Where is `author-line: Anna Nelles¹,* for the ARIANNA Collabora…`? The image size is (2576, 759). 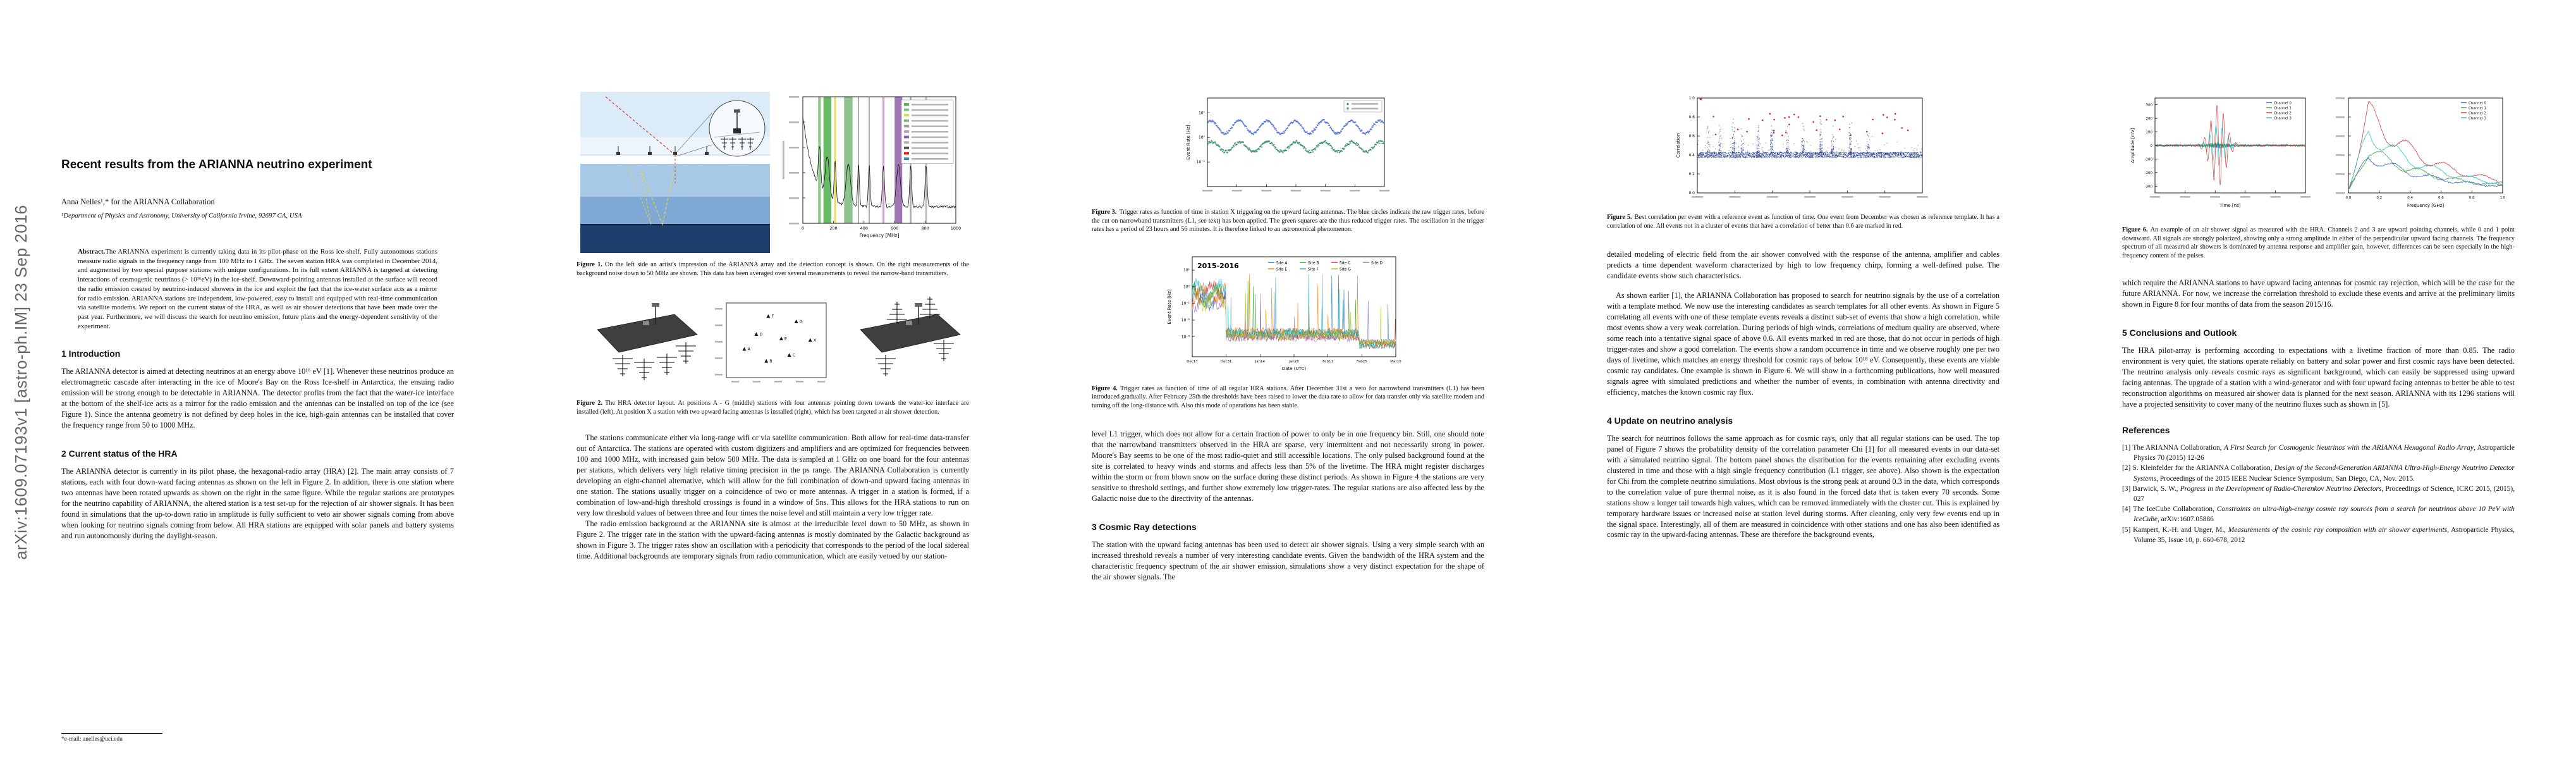
author-line: Anna Nelles¹,* for the ARIANNA Collabora… is located at coordinates (138, 201).